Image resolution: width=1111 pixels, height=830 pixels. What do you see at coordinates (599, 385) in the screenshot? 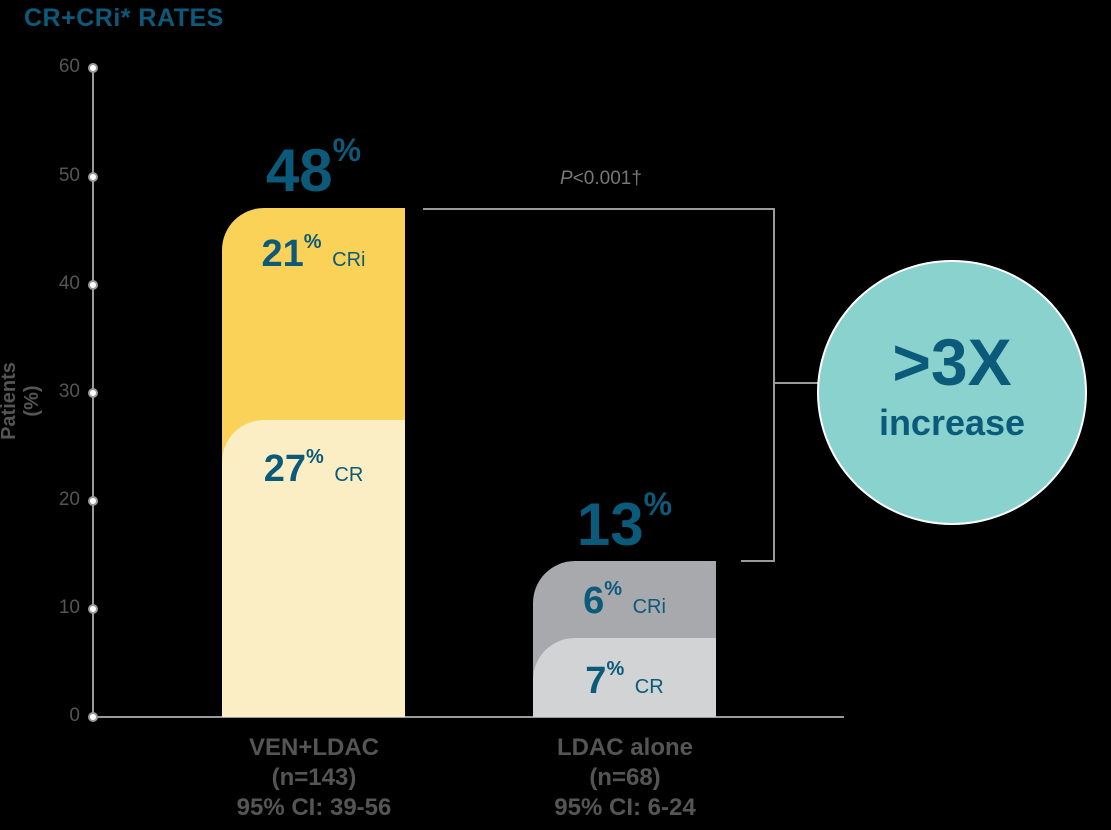
I see `significance-bracket` at bounding box center [599, 385].